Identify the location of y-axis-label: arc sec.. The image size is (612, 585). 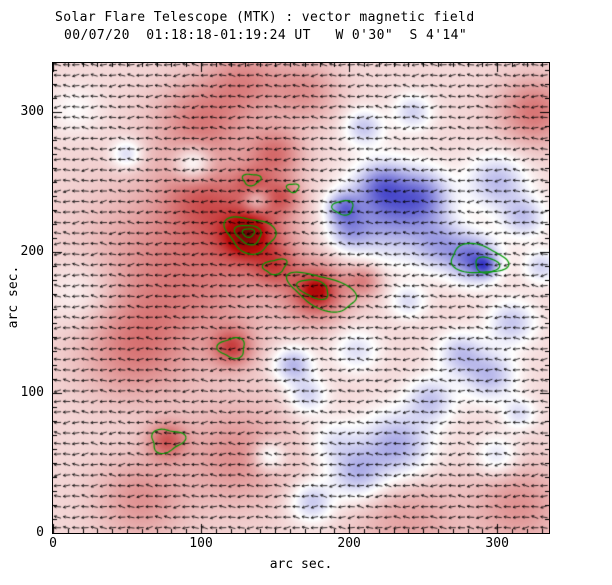
(13, 297).